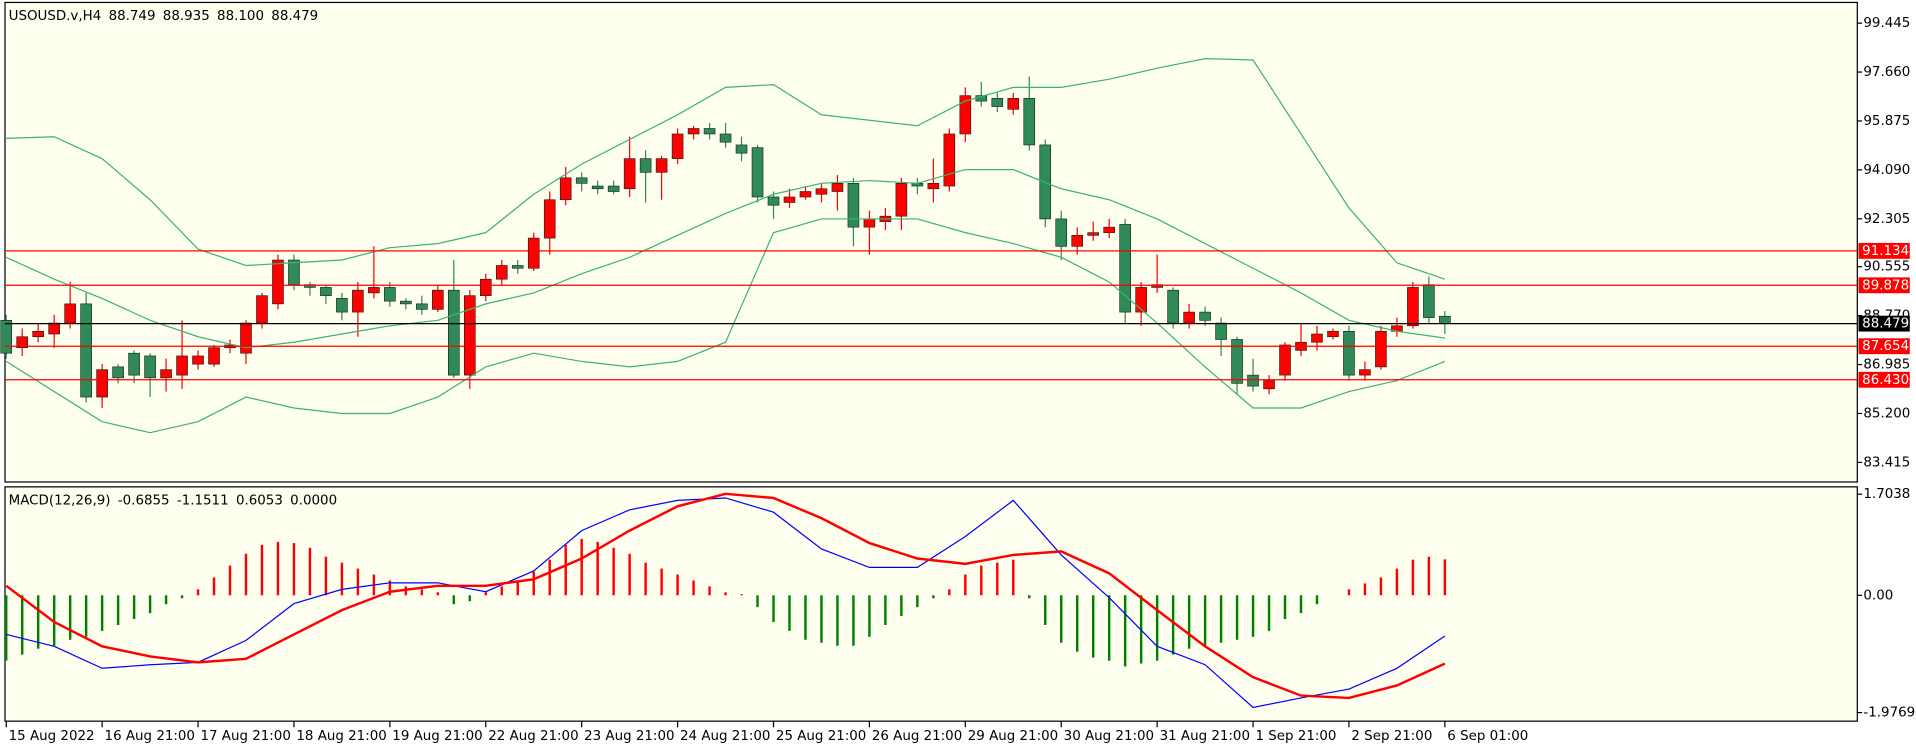  I want to click on x-tick-label: 24 Aug 21:00, so click(725, 736).